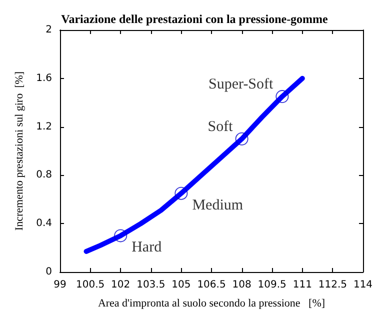 The width and height of the screenshot is (389, 330). What do you see at coordinates (151, 285) in the screenshot?
I see `x-tick-label: 103.5` at bounding box center [151, 285].